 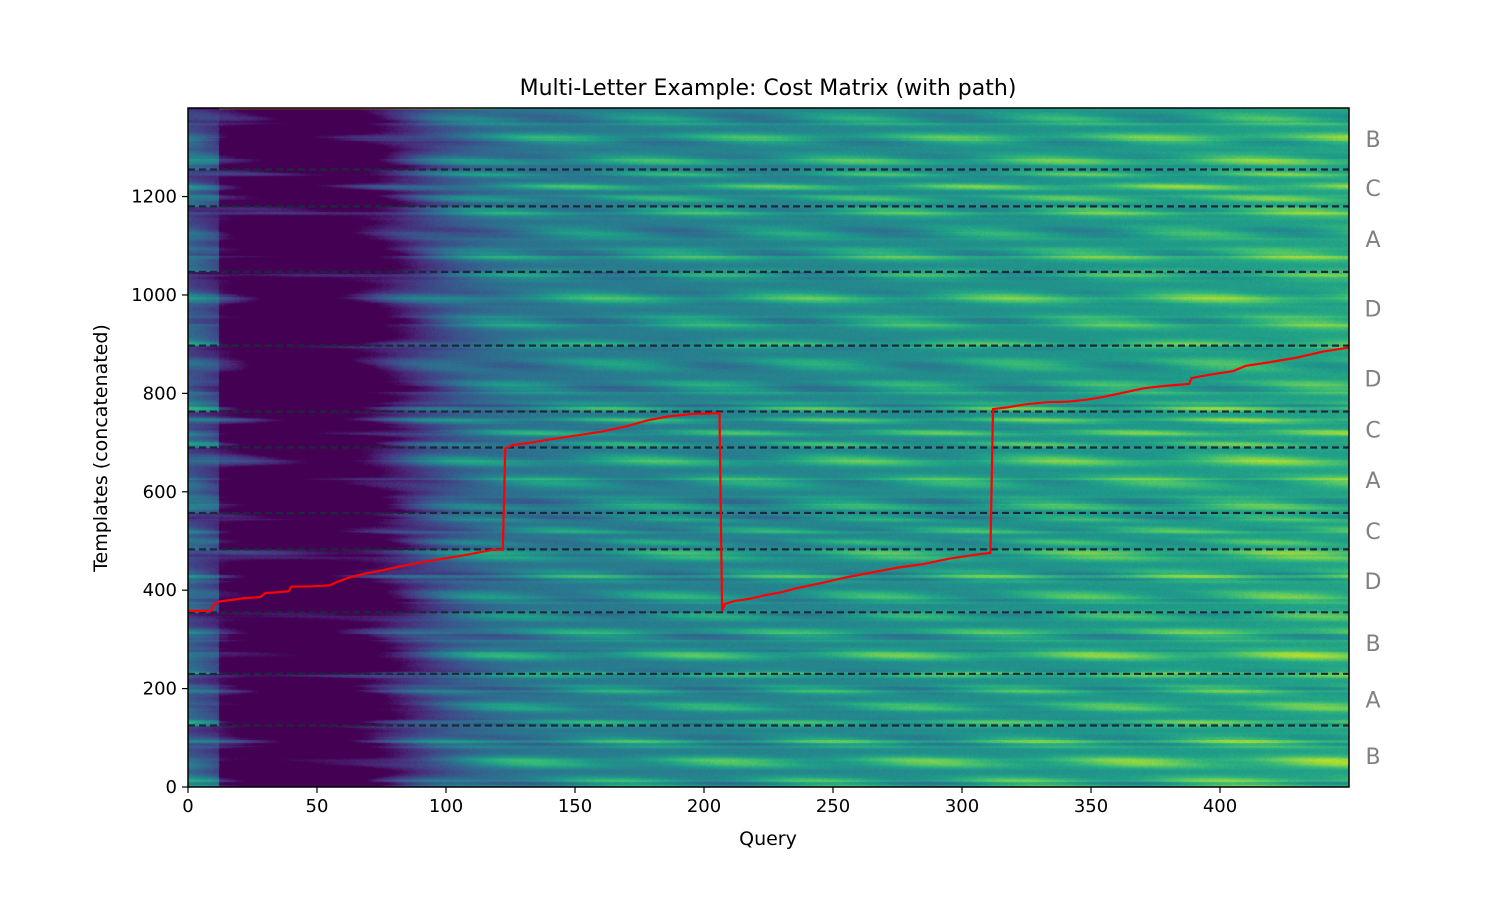 I want to click on x-tick-label: 250, so click(x=833, y=806).